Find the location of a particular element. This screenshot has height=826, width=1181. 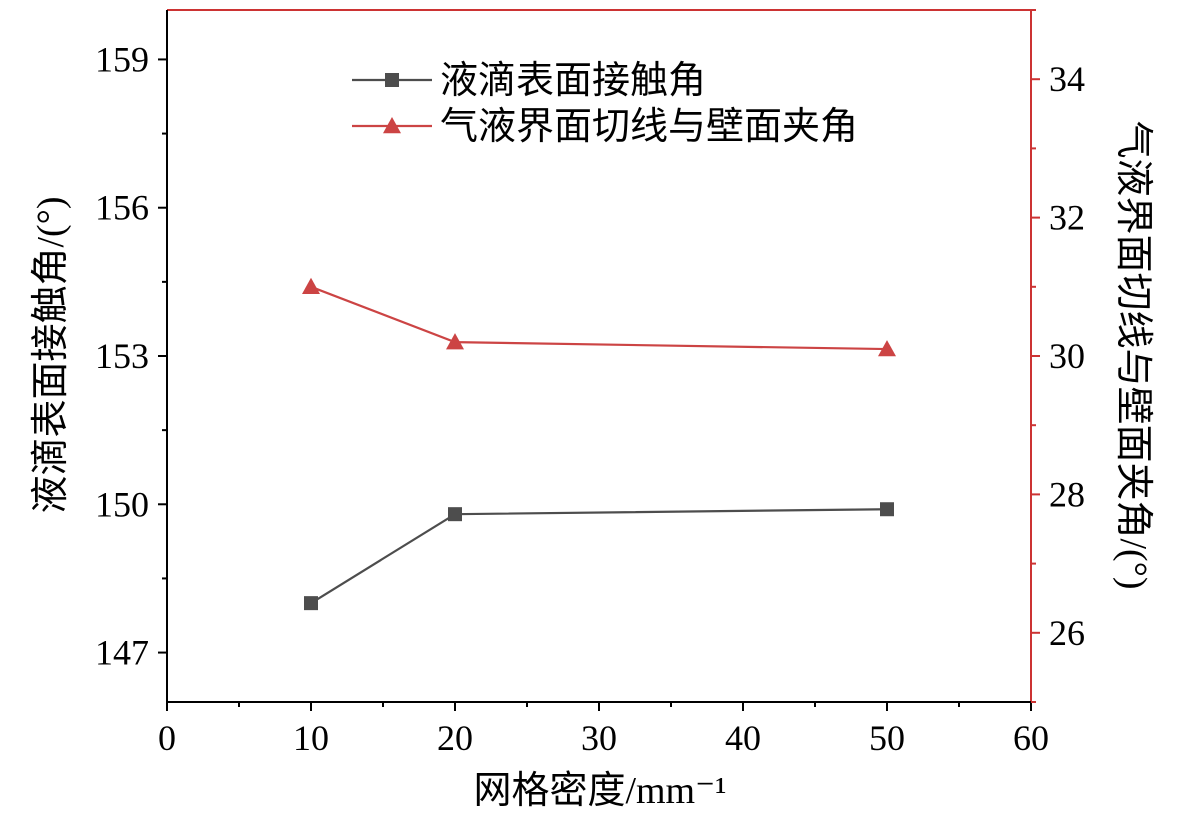

y-left-tick-label: 153 is located at coordinates (122, 356).